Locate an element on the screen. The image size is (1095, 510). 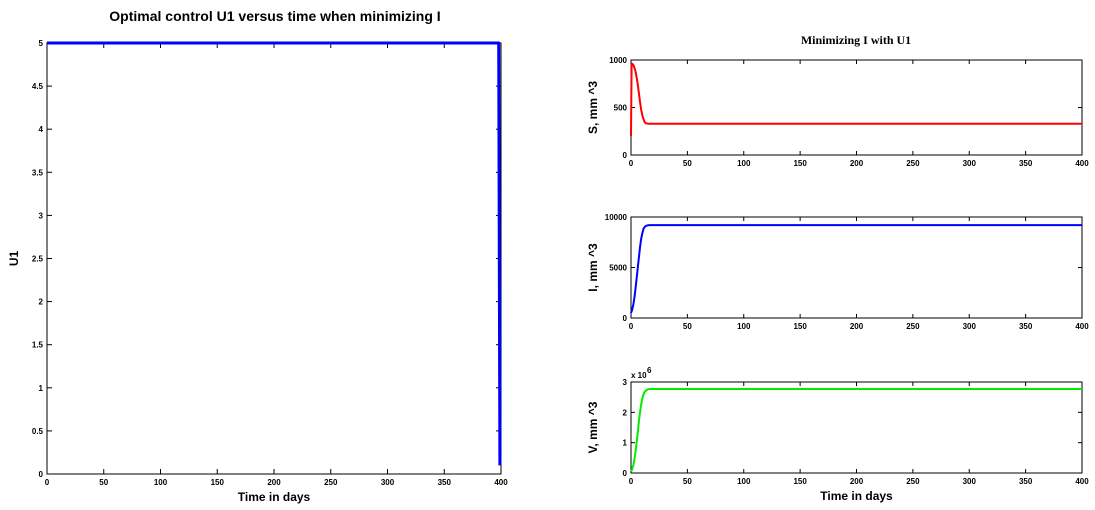
y-tick-label: 500 is located at coordinates (621, 108).